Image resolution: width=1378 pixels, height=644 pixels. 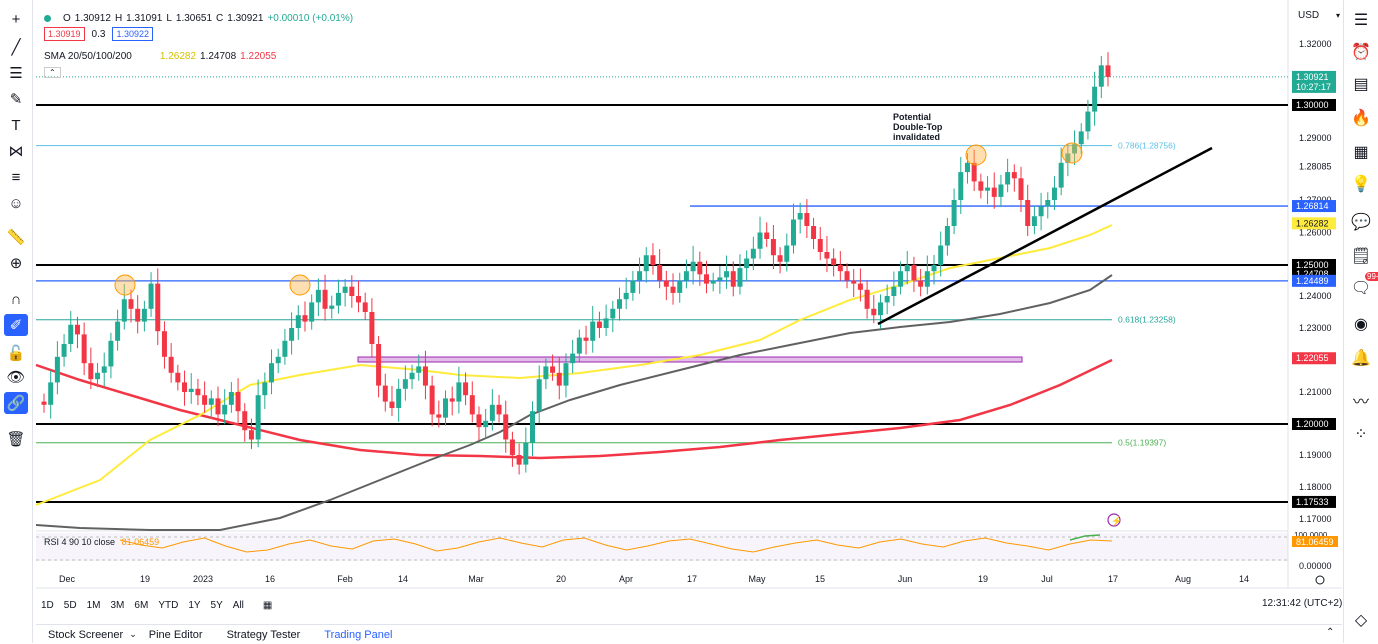 I want to click on brush-icon: ✎, so click(x=16, y=99).